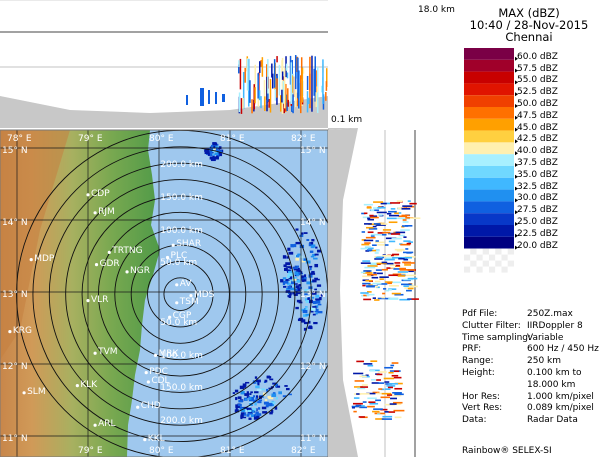 The width and height of the screenshot is (600, 457). I want to click on city-label: KRG, so click(22, 330).